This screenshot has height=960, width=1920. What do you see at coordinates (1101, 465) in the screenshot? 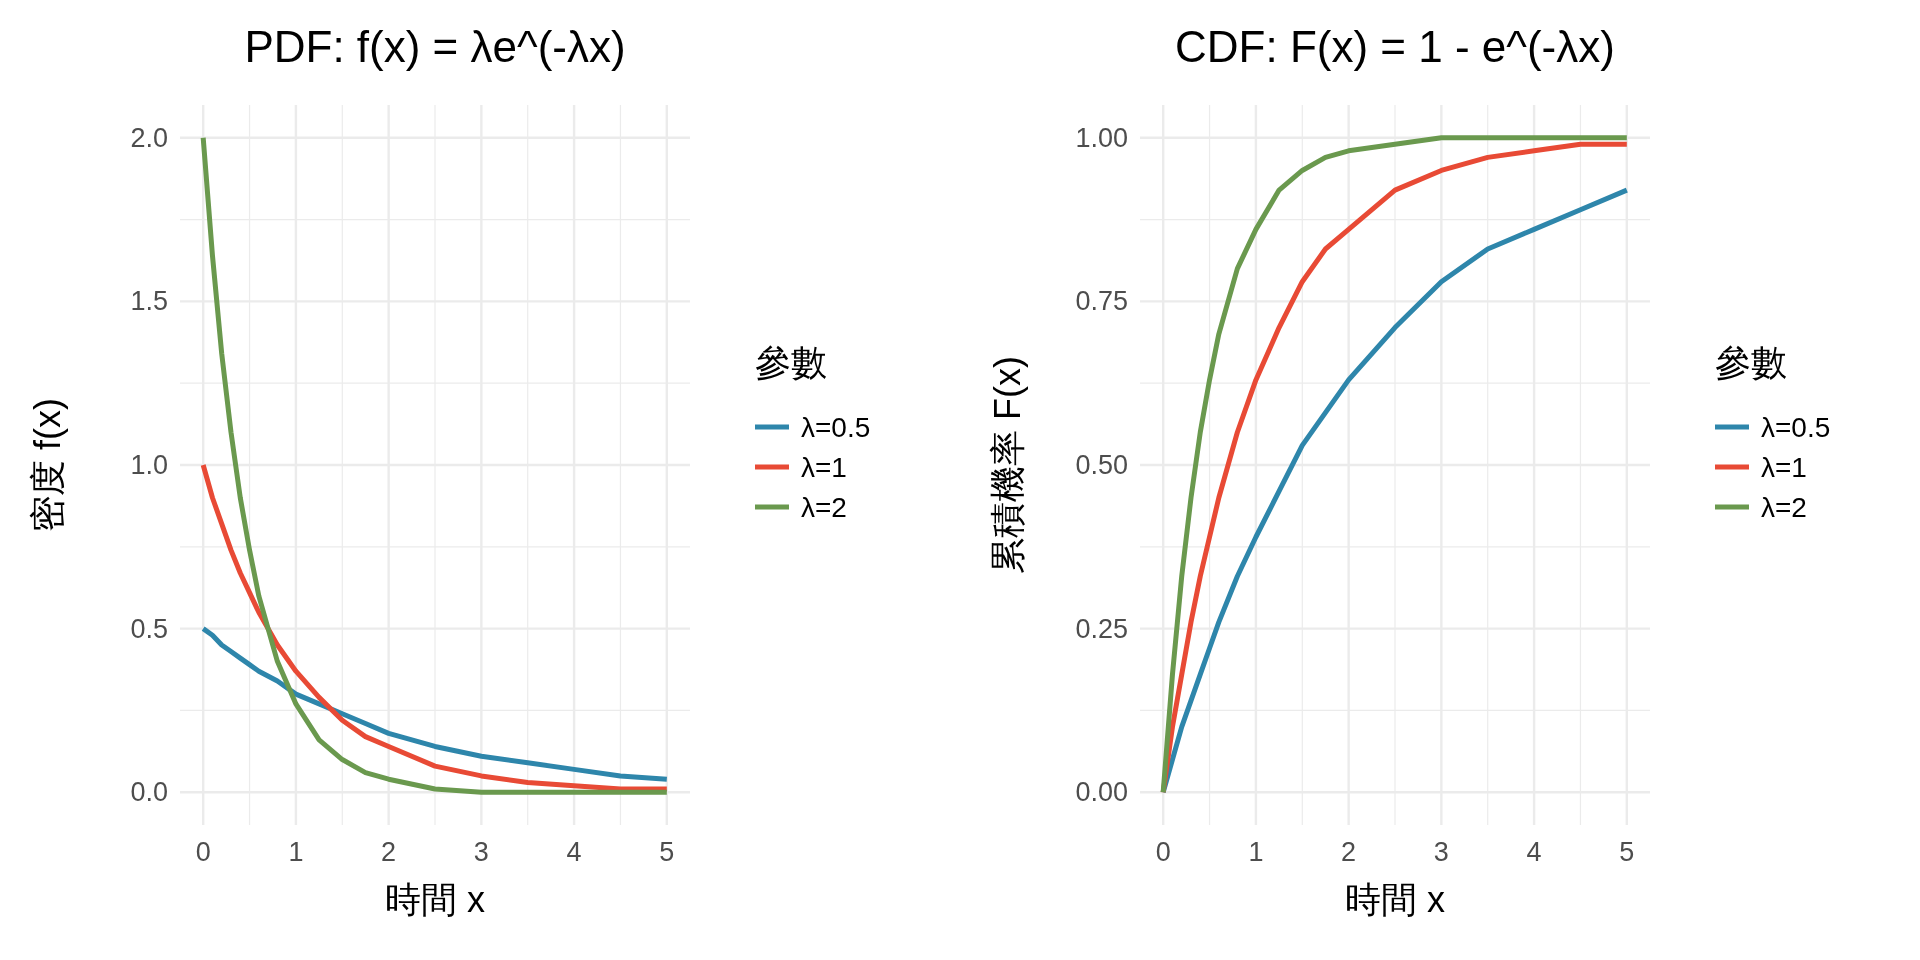
I see `y-tick-label: 0.50` at bounding box center [1101, 465].